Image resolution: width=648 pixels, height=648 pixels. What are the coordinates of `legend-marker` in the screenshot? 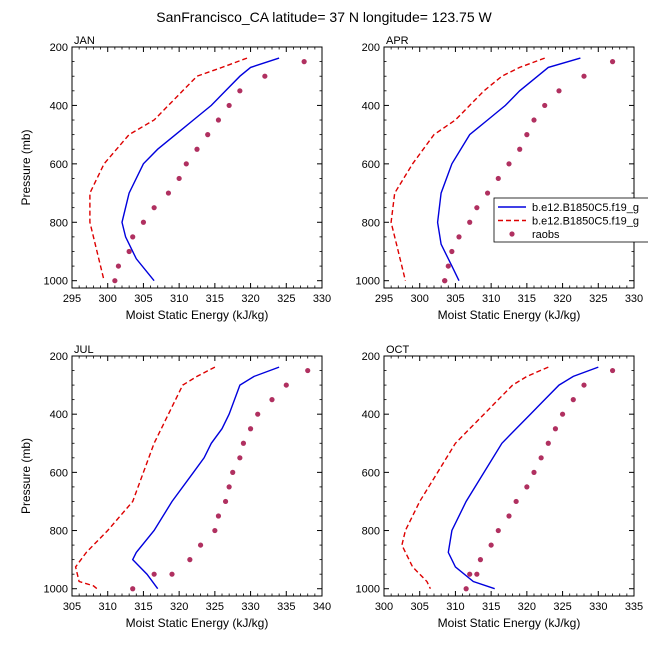 It's located at (512, 234).